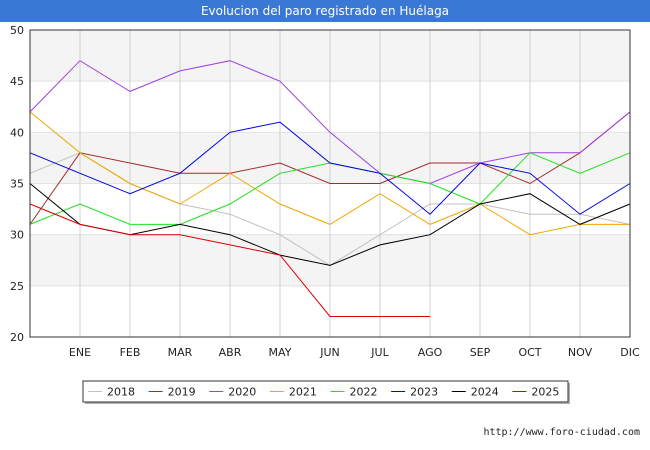 The height and width of the screenshot is (450, 650). What do you see at coordinates (430, 352) in the screenshot?
I see `x-tick-label: AGO` at bounding box center [430, 352].